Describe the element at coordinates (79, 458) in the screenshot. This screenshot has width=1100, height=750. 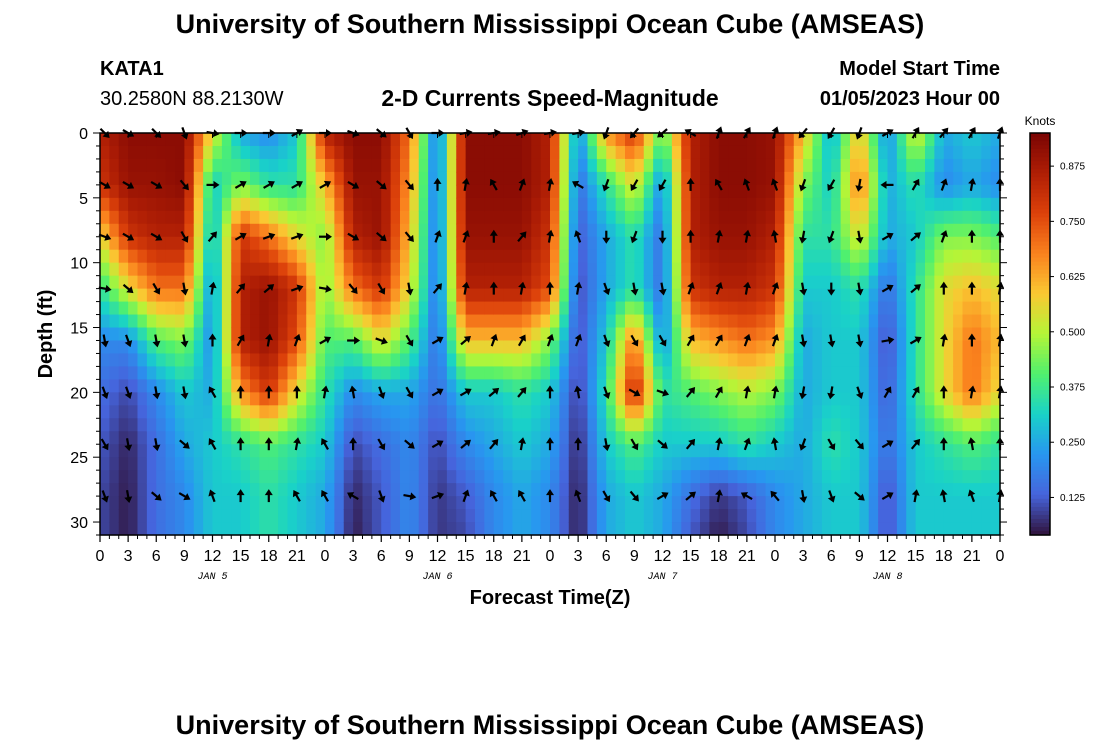
I see `y-tick-label: 25` at that location.